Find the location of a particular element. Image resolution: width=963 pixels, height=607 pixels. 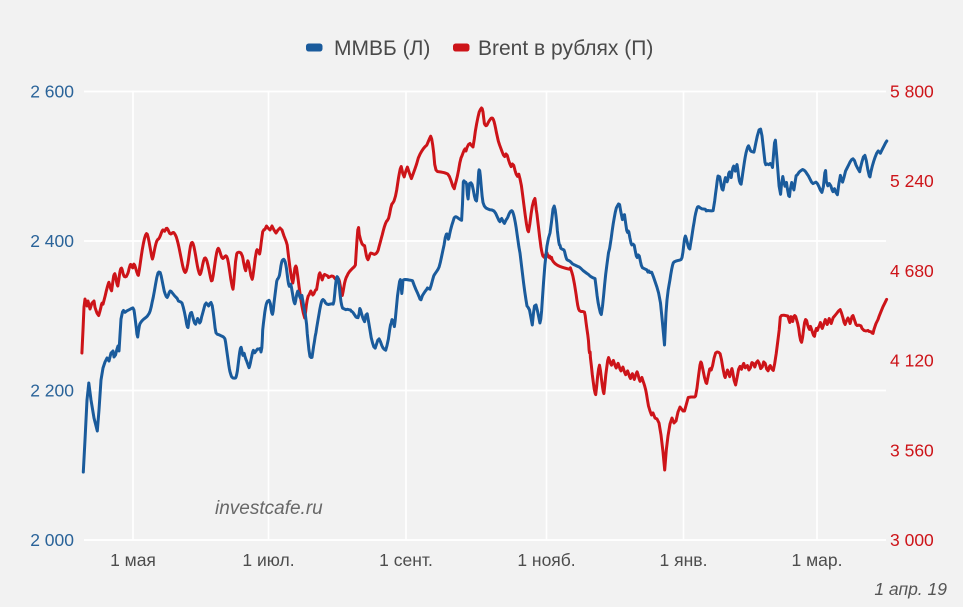

svg-text: 3 560 is located at coordinates (912, 450).